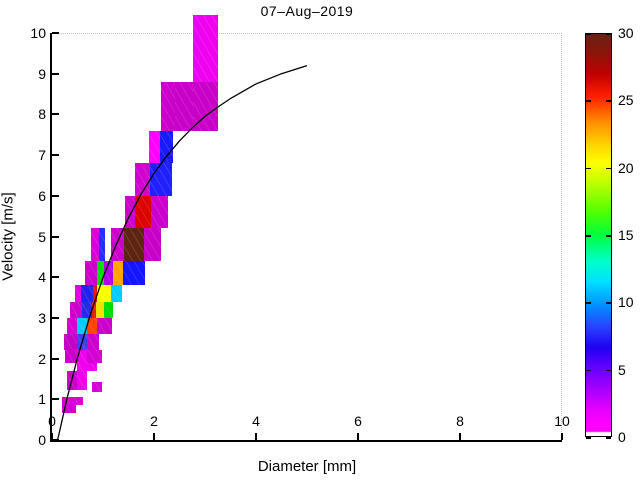 The width and height of the screenshot is (640, 480). Describe the element at coordinates (561, 236) in the screenshot. I see `plot-box-right-border` at that location.